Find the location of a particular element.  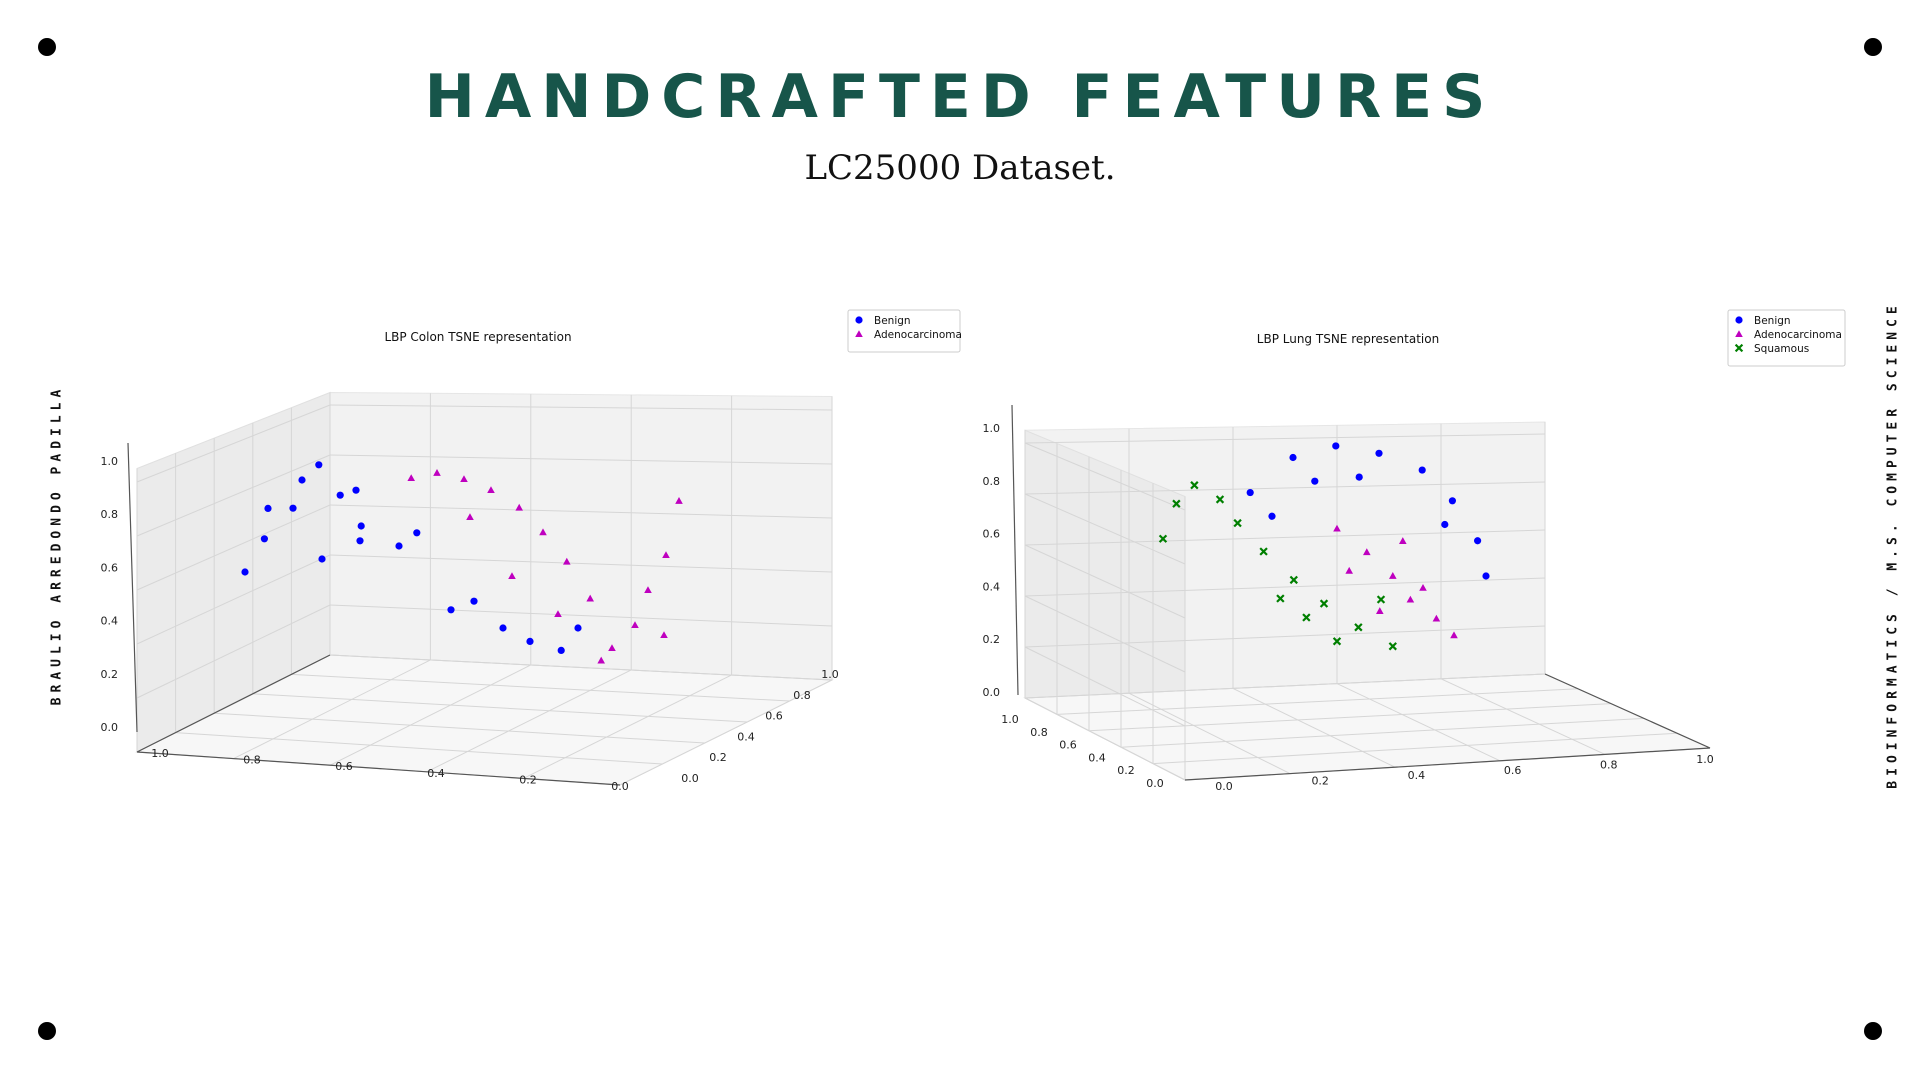

x-tick-label: 0.6 is located at coordinates (1513, 770).